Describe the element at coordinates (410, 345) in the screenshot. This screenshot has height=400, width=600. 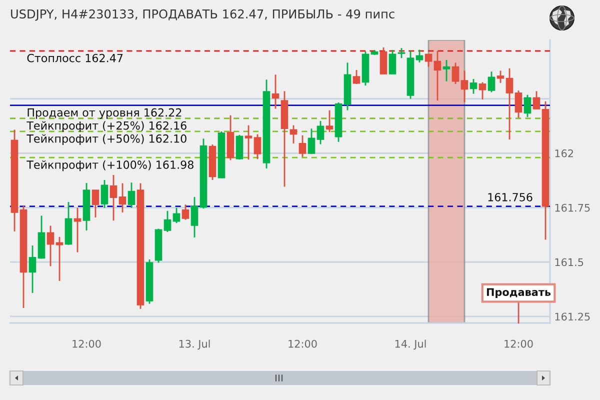
I see `x-tick-label: 14. Jul` at that location.